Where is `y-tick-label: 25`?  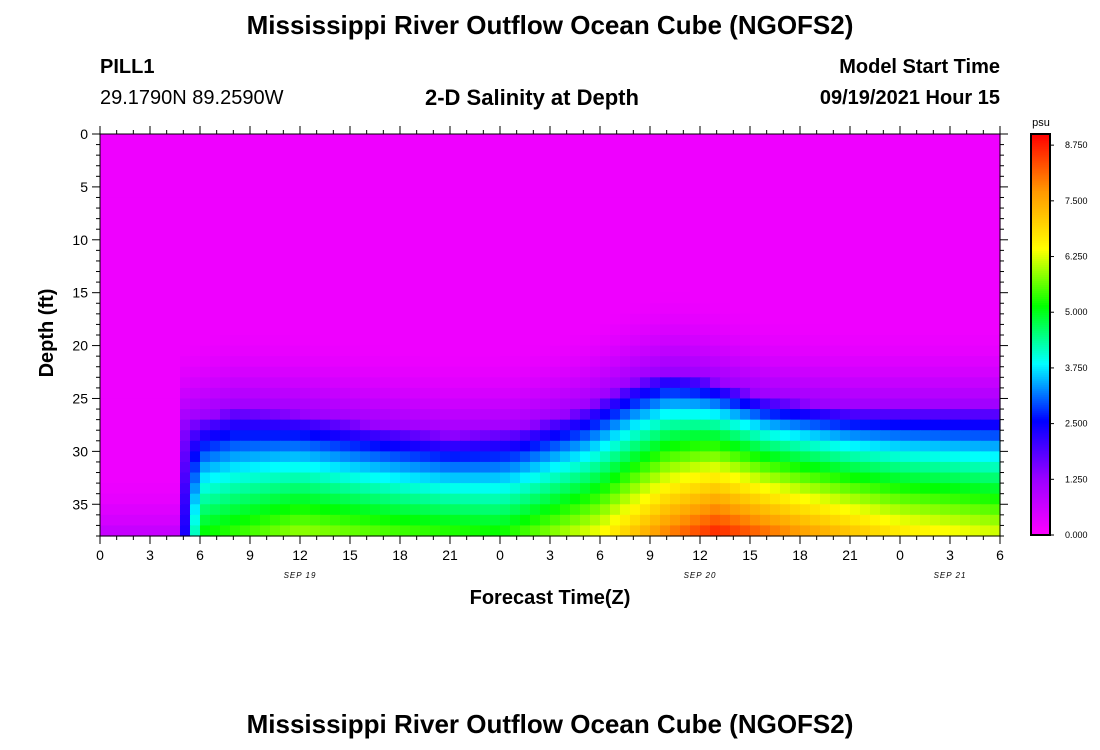
y-tick-label: 25 is located at coordinates (80, 398).